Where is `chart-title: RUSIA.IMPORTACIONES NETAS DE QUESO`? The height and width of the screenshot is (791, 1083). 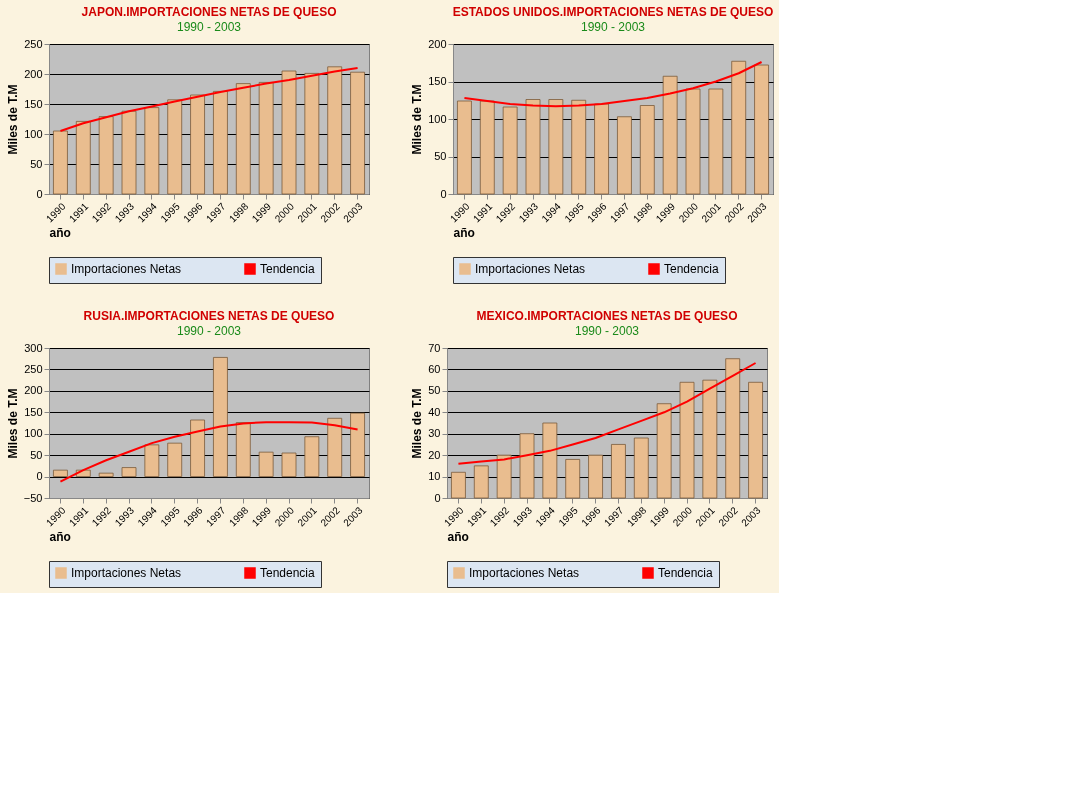
chart-title: RUSIA.IMPORTACIONES NETAS DE QUESO is located at coordinates (209, 316).